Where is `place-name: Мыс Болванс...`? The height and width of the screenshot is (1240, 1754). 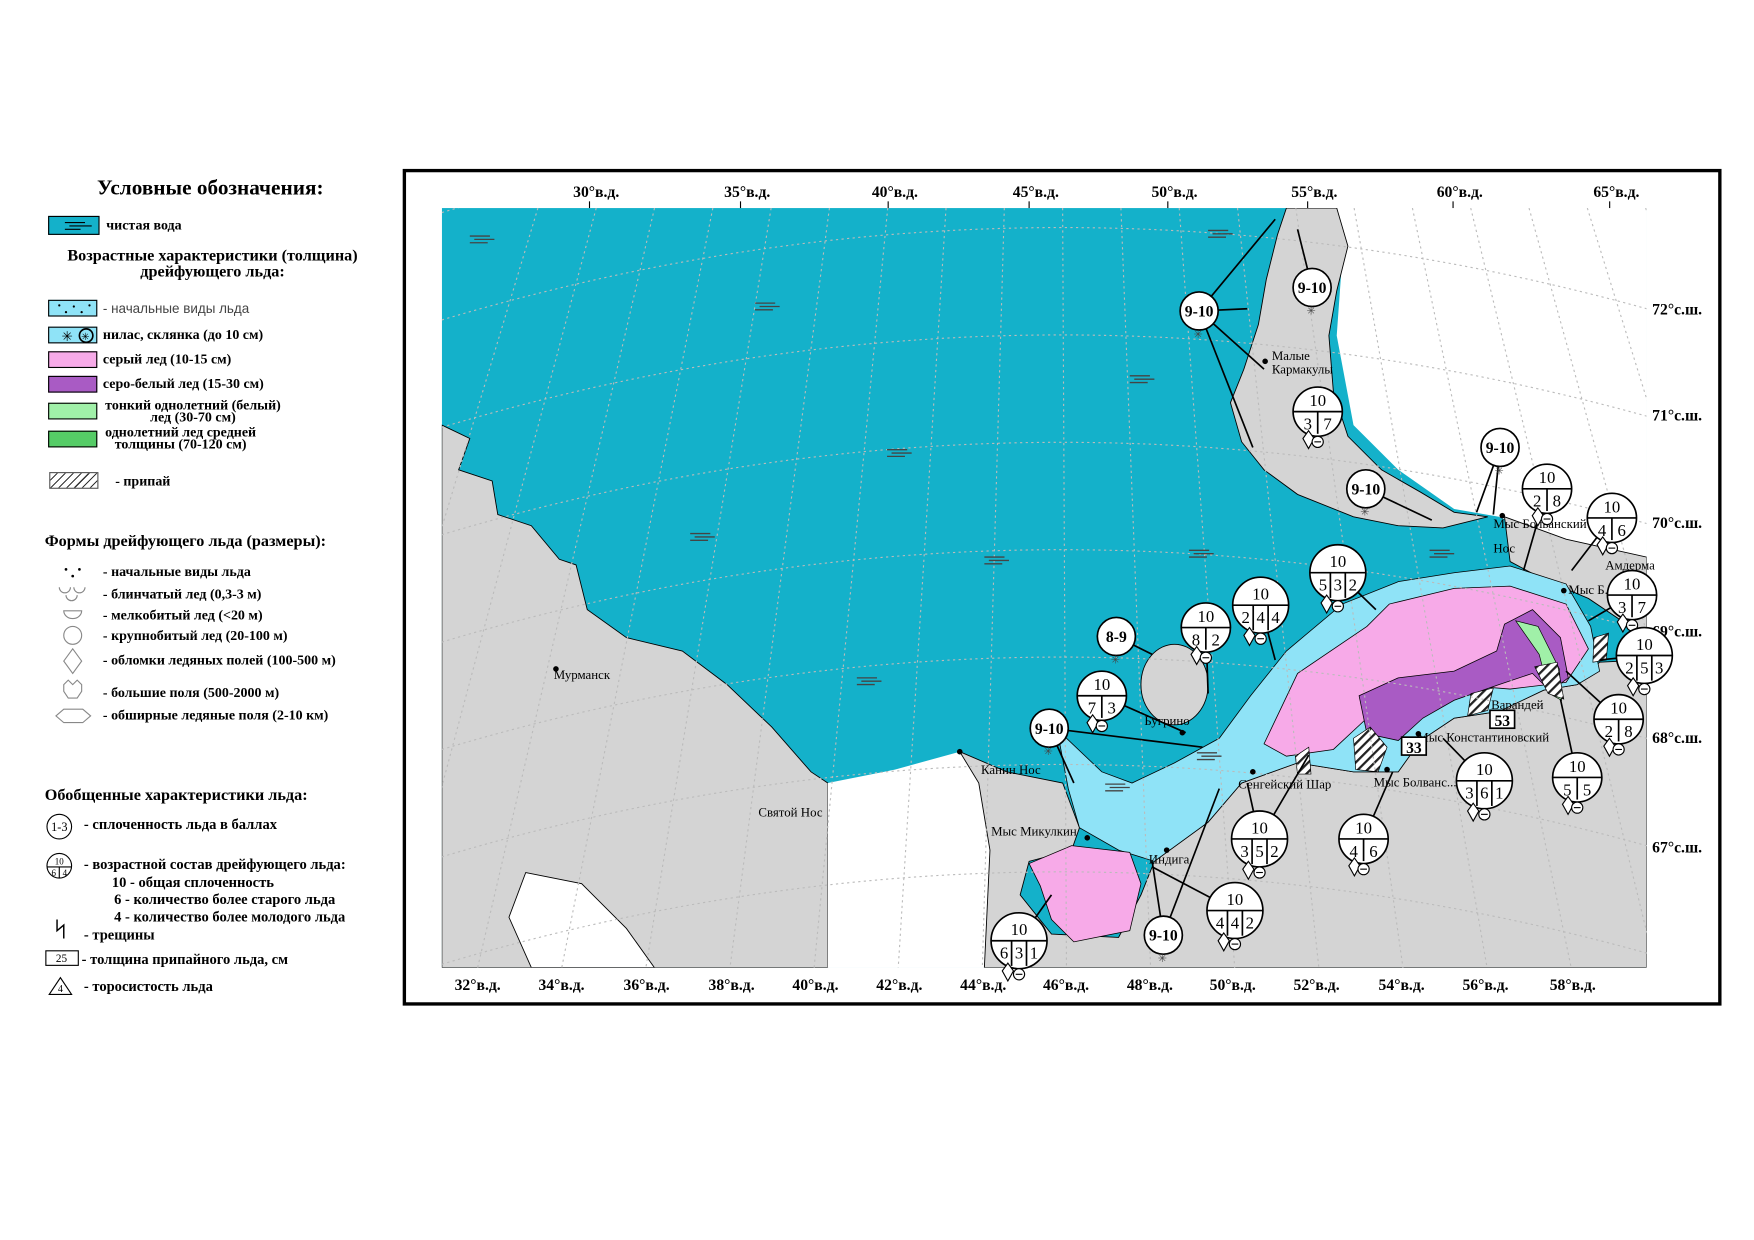 place-name: Мыс Болванс... is located at coordinates (1415, 782).